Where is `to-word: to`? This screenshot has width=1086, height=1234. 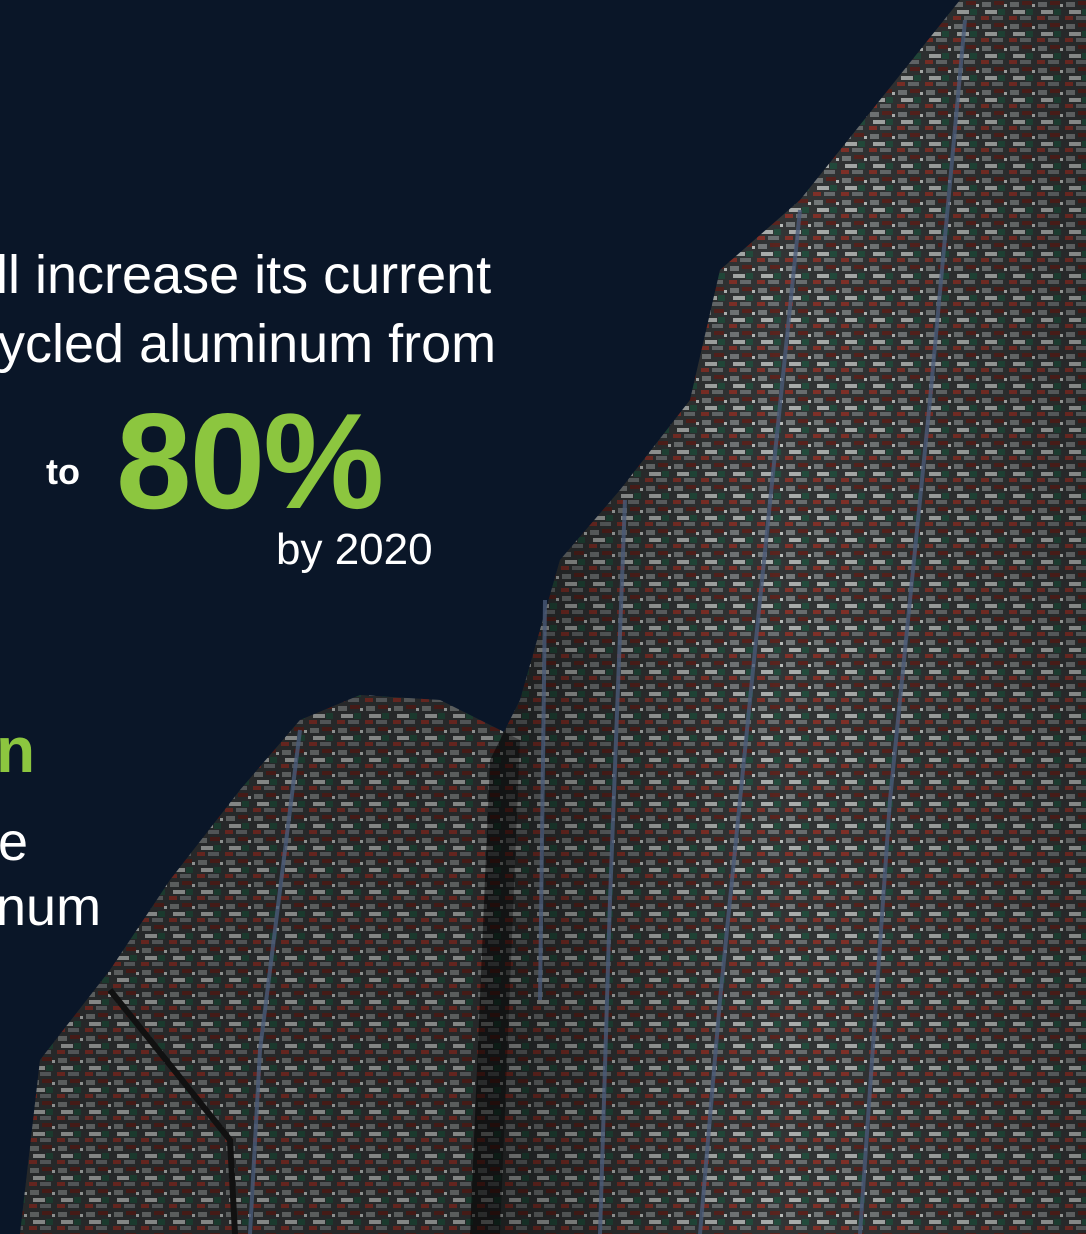 to-word: to is located at coordinates (63, 471).